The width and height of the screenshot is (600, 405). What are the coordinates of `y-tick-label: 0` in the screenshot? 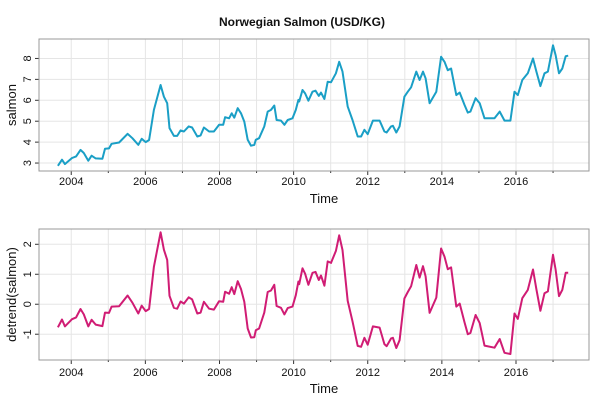 It's located at (28, 304).